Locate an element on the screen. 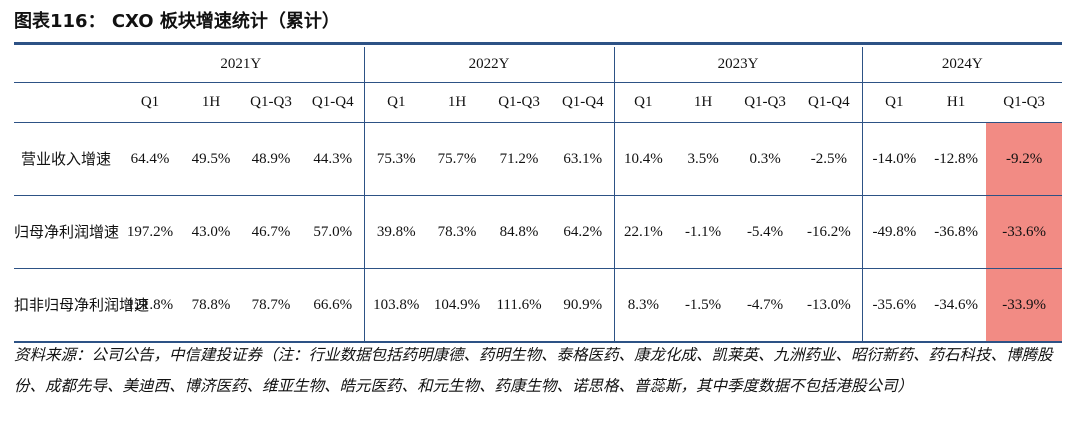 Image resolution: width=1080 pixels, height=441 pixels. value-cell: 8.3% is located at coordinates (643, 305).